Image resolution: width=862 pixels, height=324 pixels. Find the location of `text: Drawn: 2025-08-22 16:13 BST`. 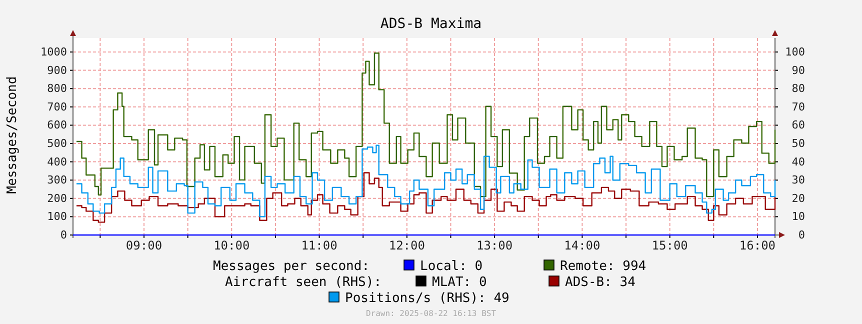

text: Drawn: 2025-08-22 16:13 BST is located at coordinates (431, 313).